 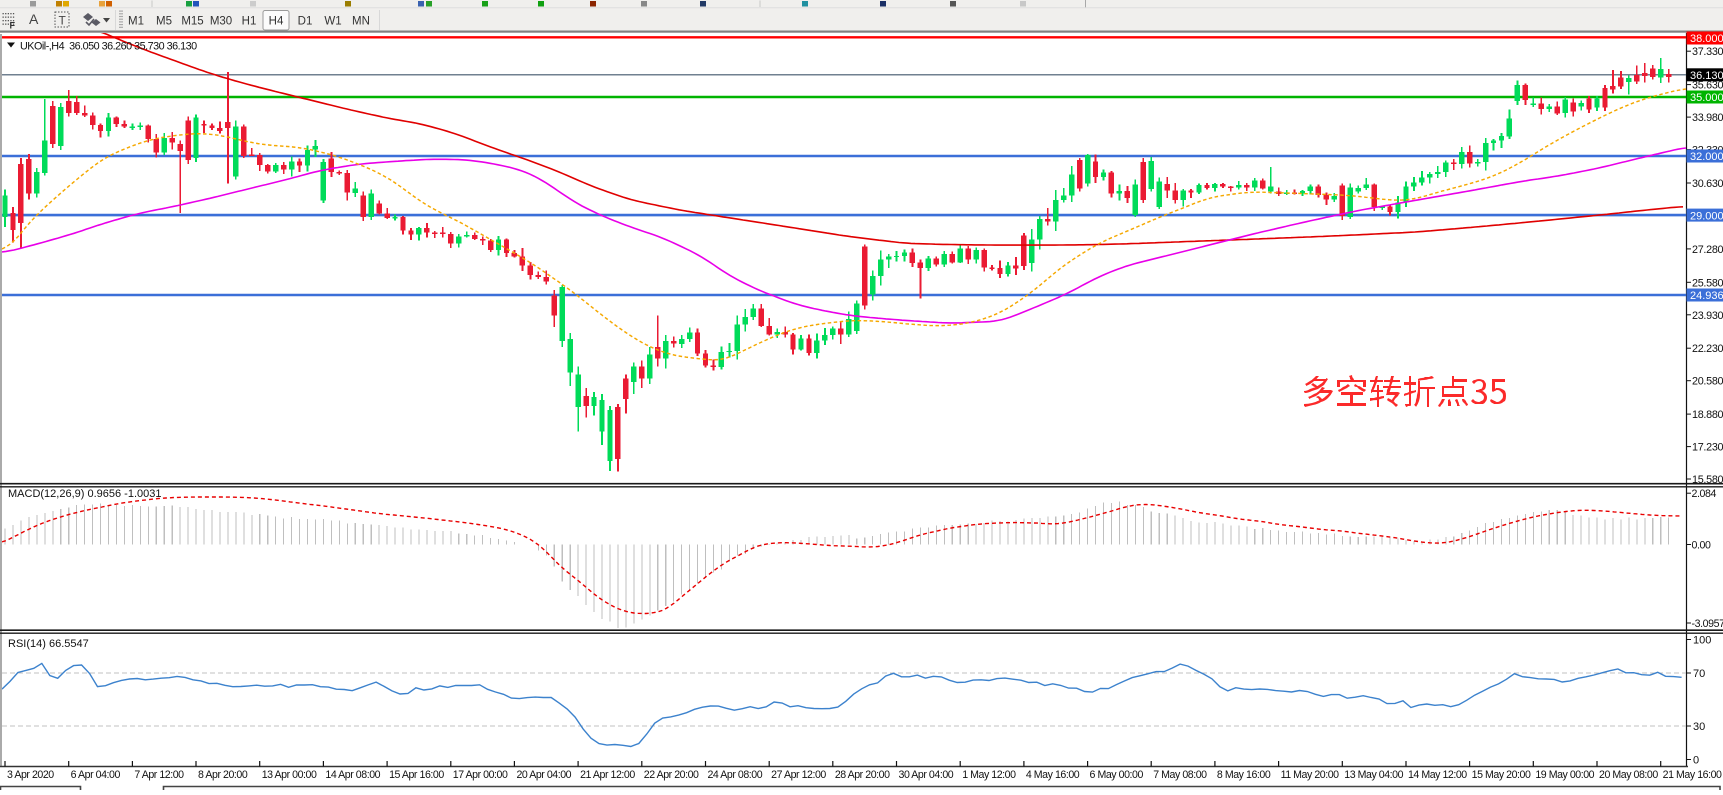 I want to click on svg-text: T, so click(x=63, y=21).